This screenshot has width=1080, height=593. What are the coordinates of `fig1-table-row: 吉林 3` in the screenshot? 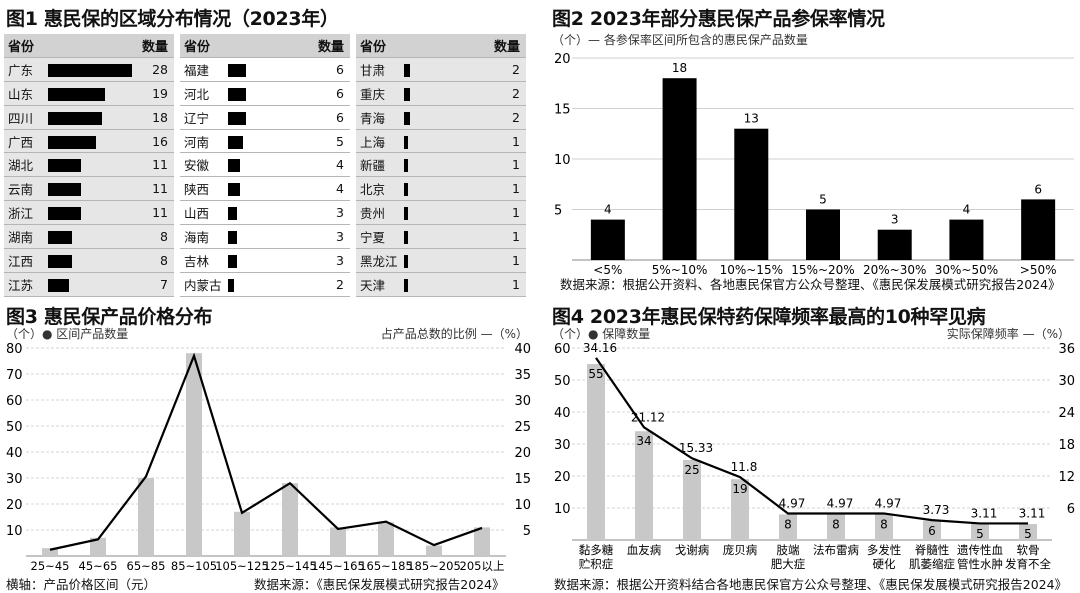 It's located at (265, 260).